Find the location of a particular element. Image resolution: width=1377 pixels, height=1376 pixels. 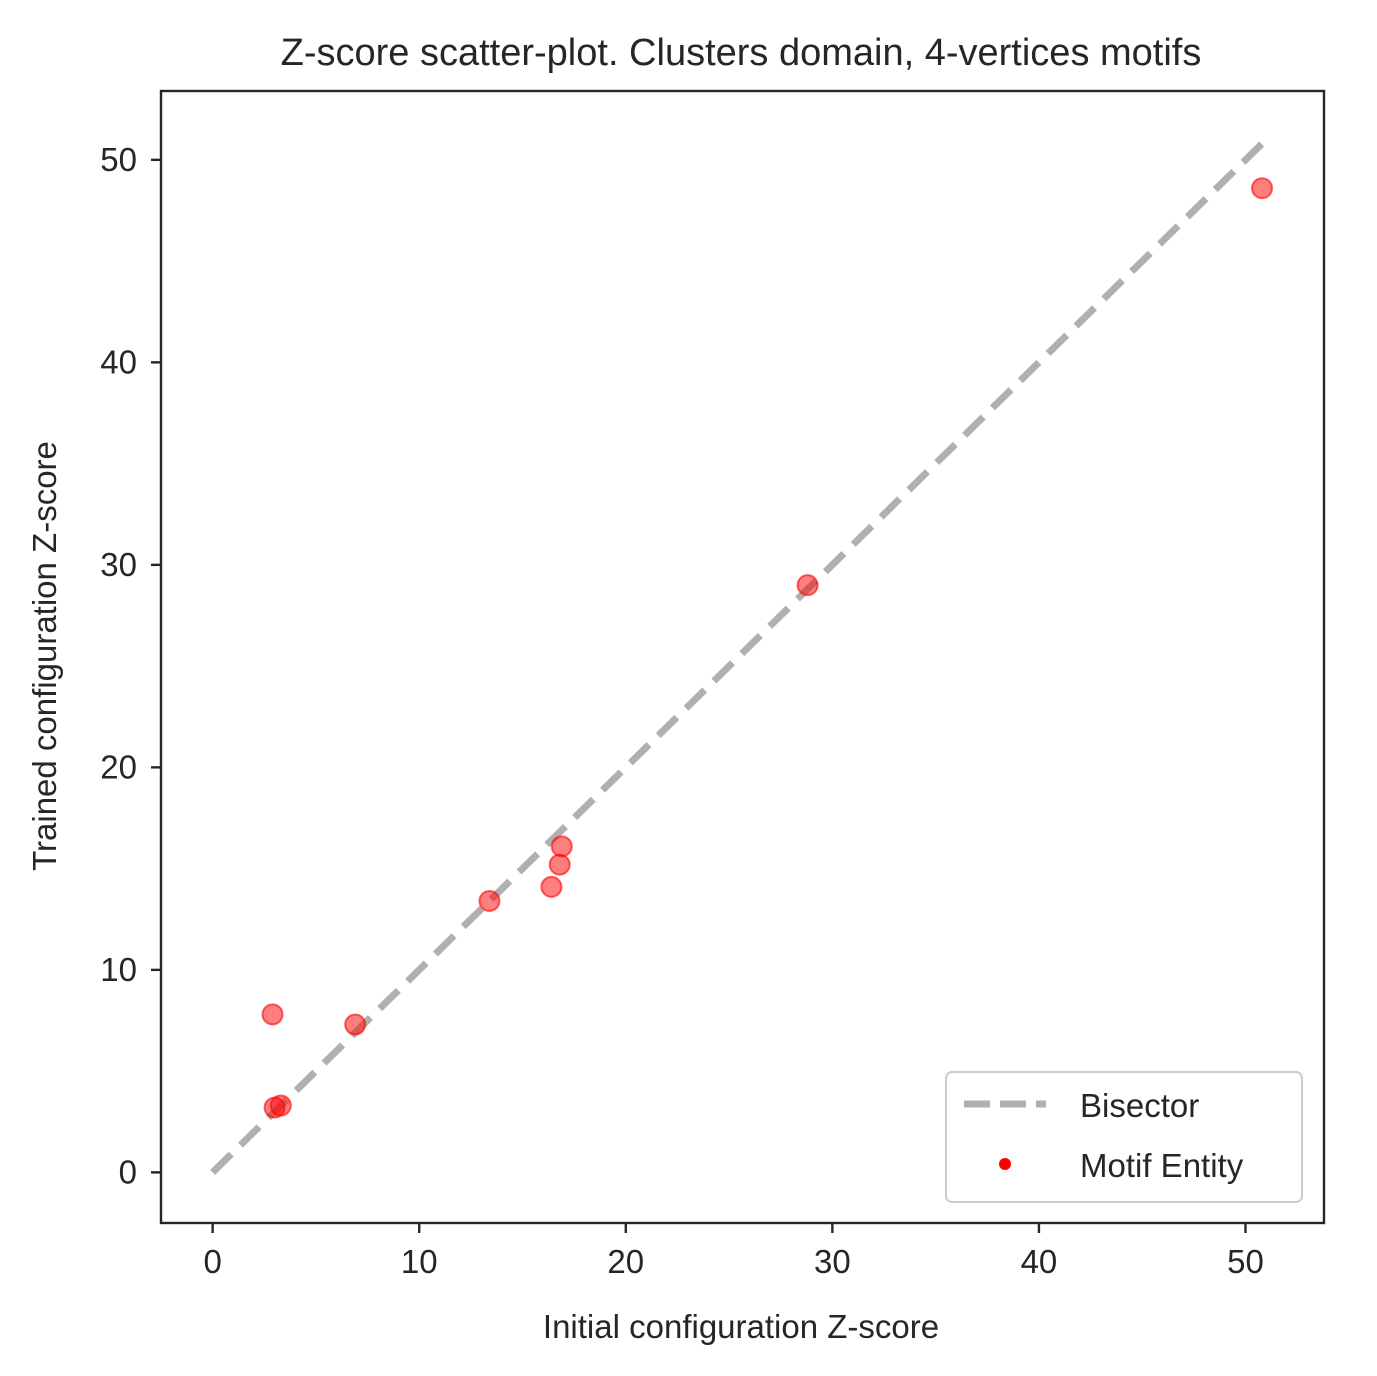

y-tick-label: 10 is located at coordinates (118, 969).